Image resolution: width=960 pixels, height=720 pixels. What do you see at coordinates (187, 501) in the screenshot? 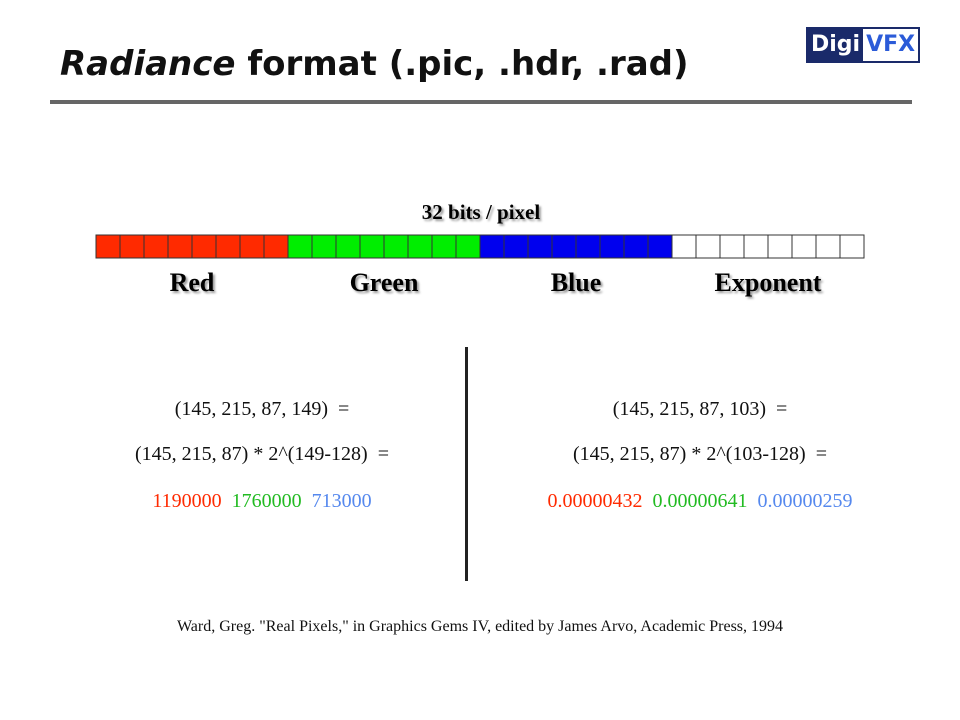
I see `example-value: 1190000` at bounding box center [187, 501].